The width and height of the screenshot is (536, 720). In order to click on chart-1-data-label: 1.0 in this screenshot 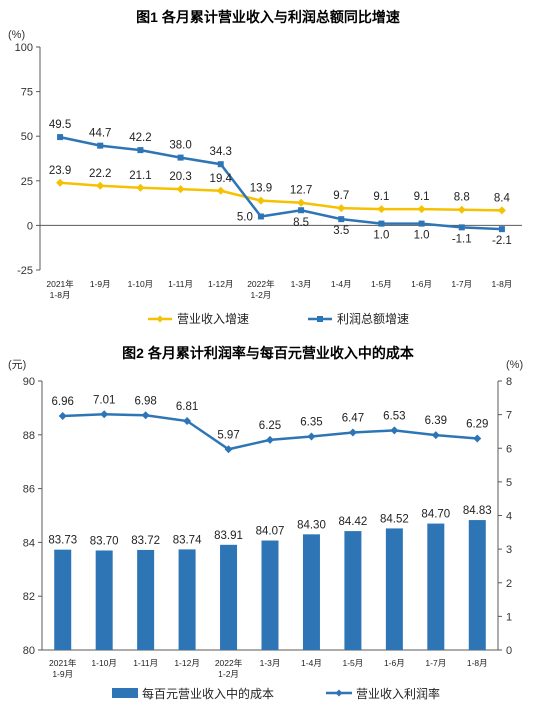, I will do `click(381, 236)`.